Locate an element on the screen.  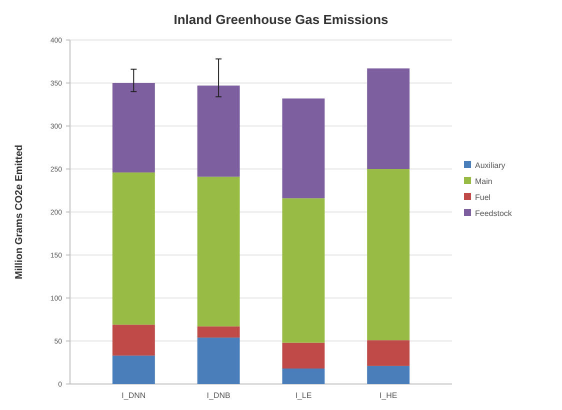
x-tick-label: I_LE is located at coordinates (303, 395).